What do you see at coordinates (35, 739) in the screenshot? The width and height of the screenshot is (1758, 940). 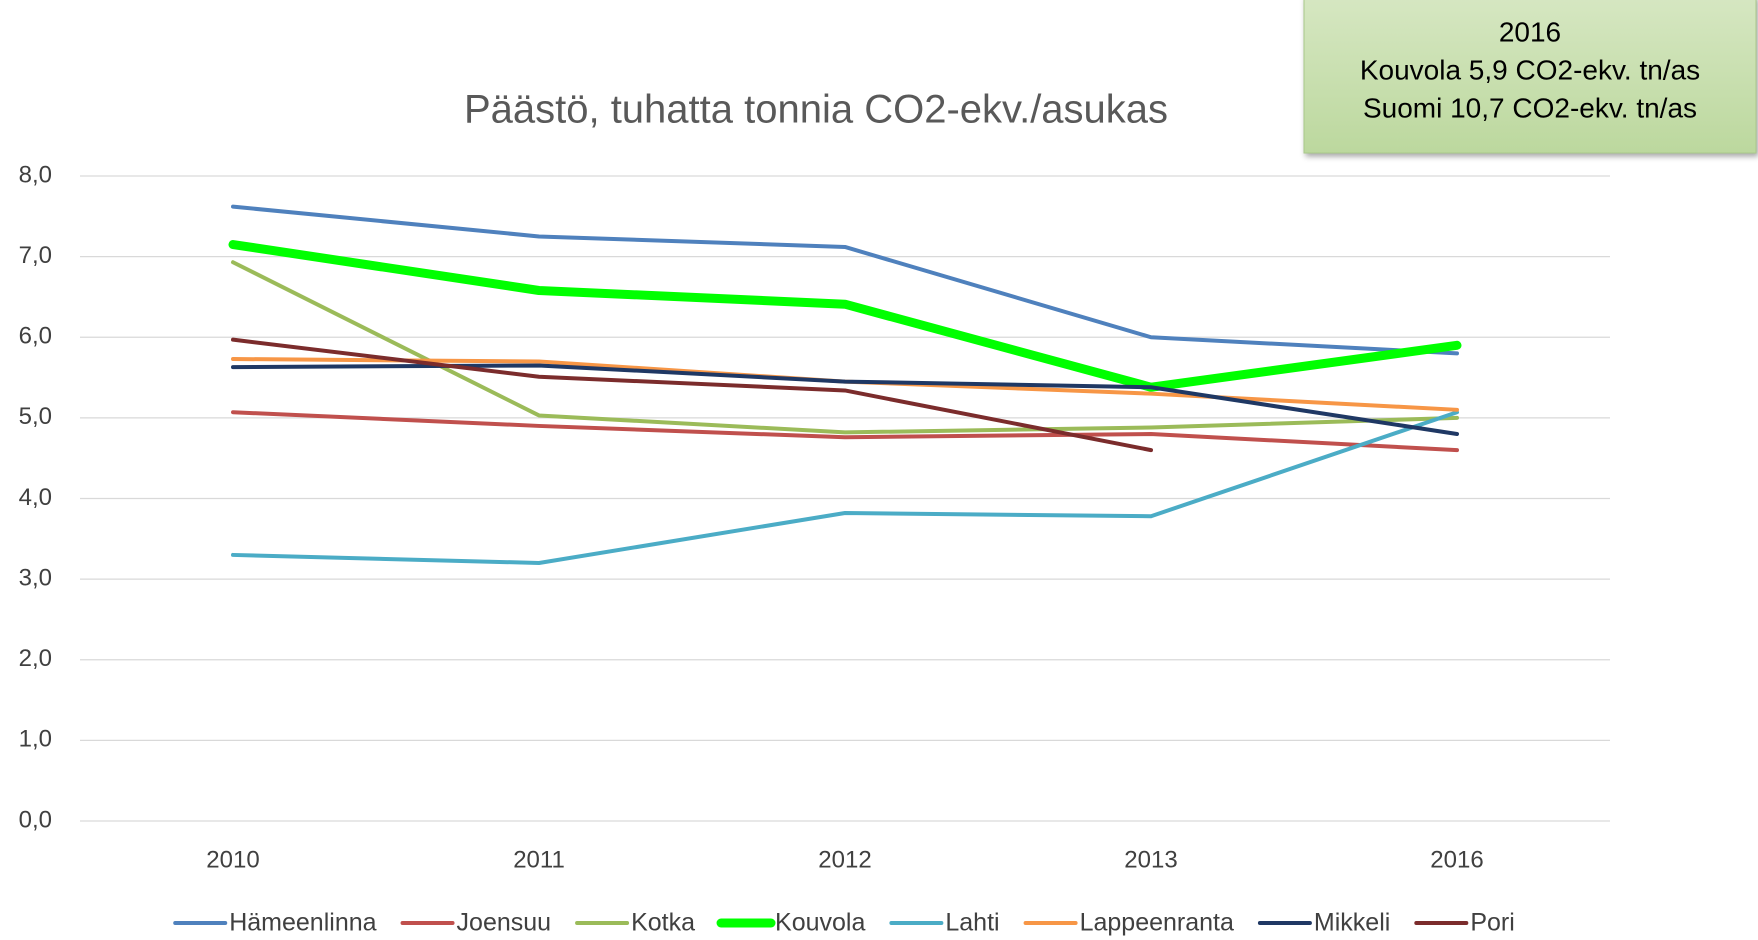 I see `y-tick-label: 1,0` at bounding box center [35, 739].